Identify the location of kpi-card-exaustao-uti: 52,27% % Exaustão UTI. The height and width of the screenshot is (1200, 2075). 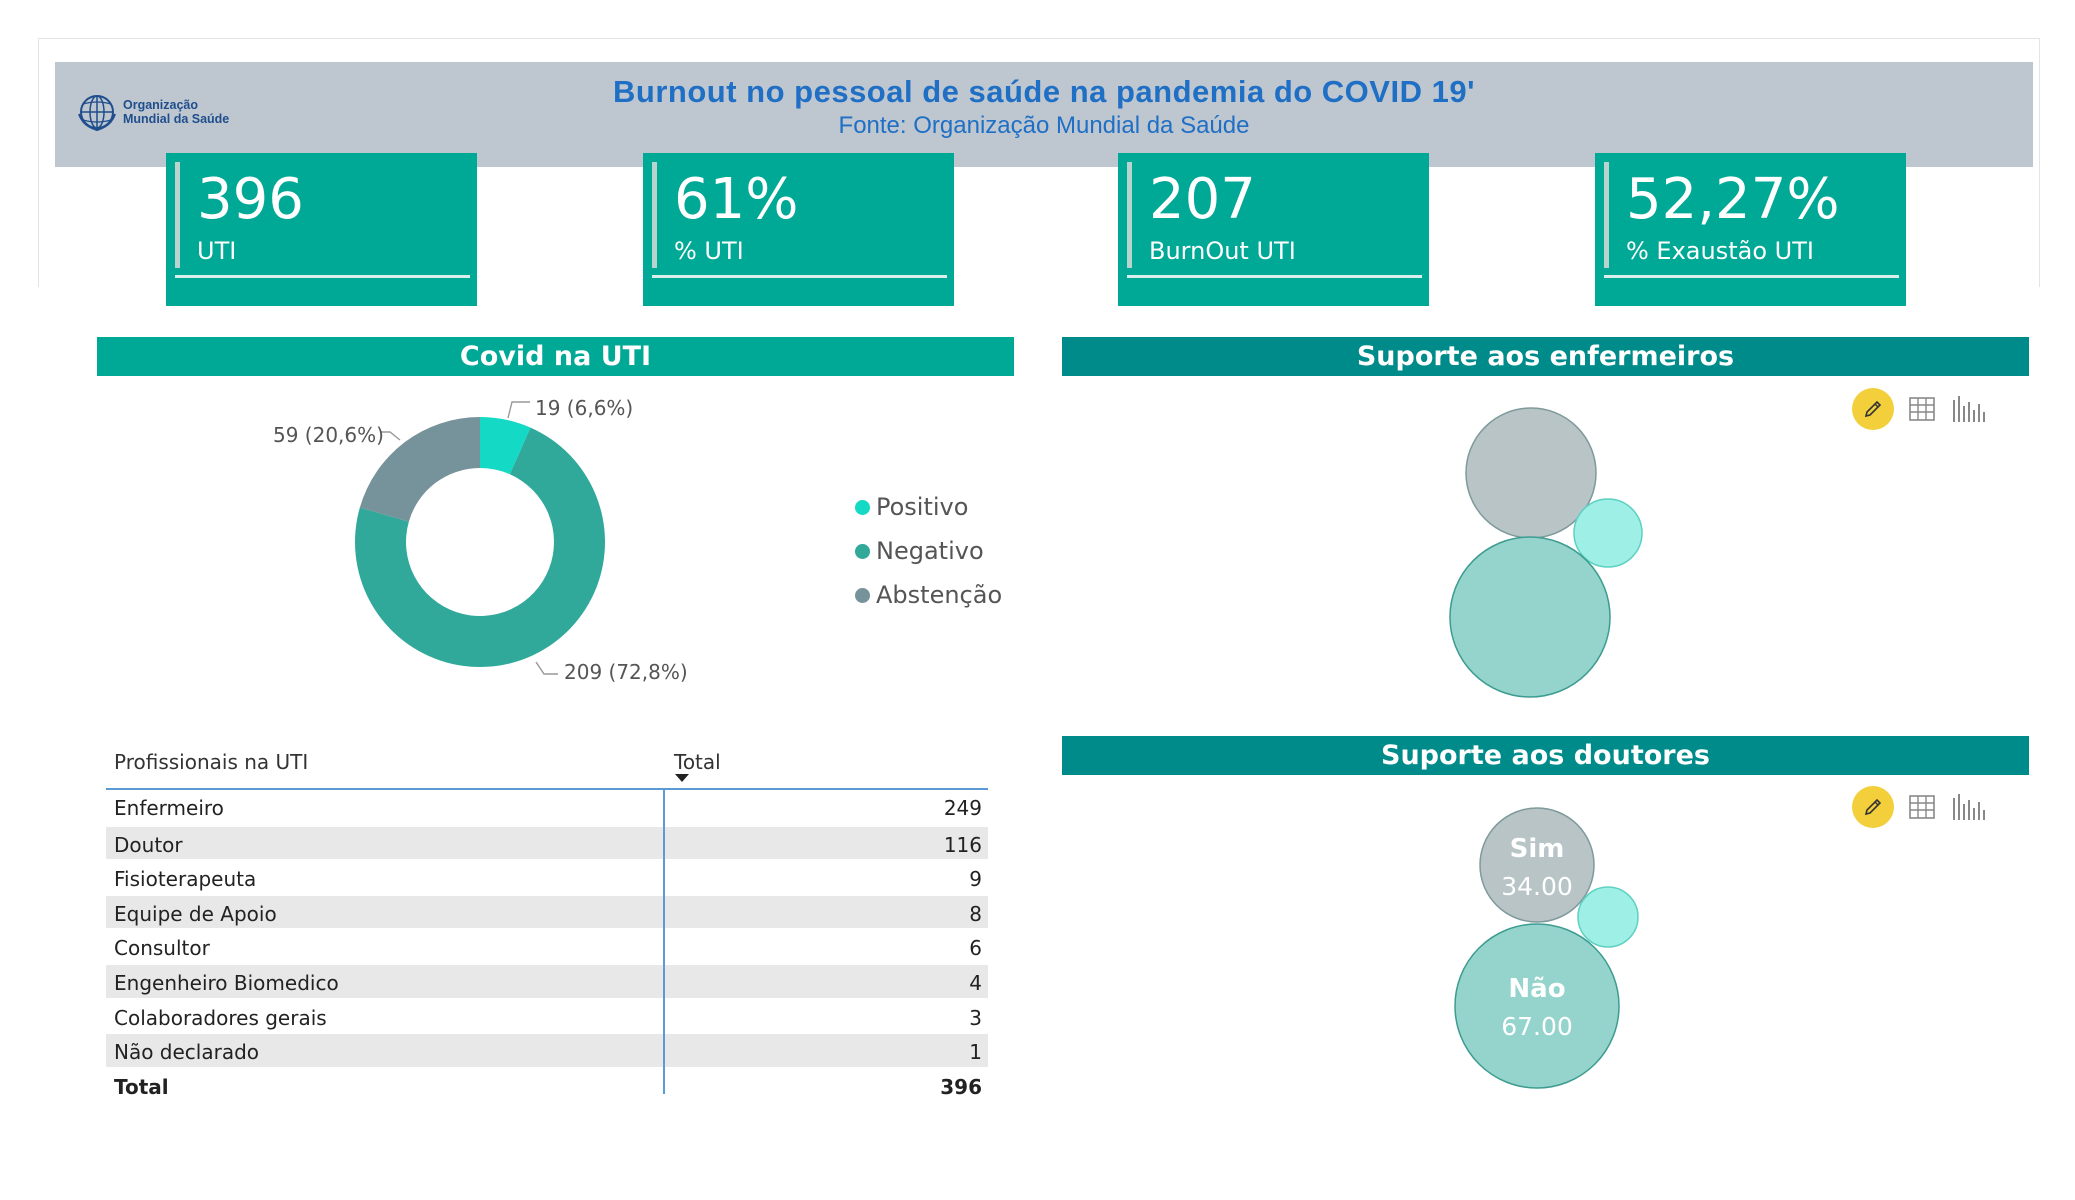
(1750, 229).